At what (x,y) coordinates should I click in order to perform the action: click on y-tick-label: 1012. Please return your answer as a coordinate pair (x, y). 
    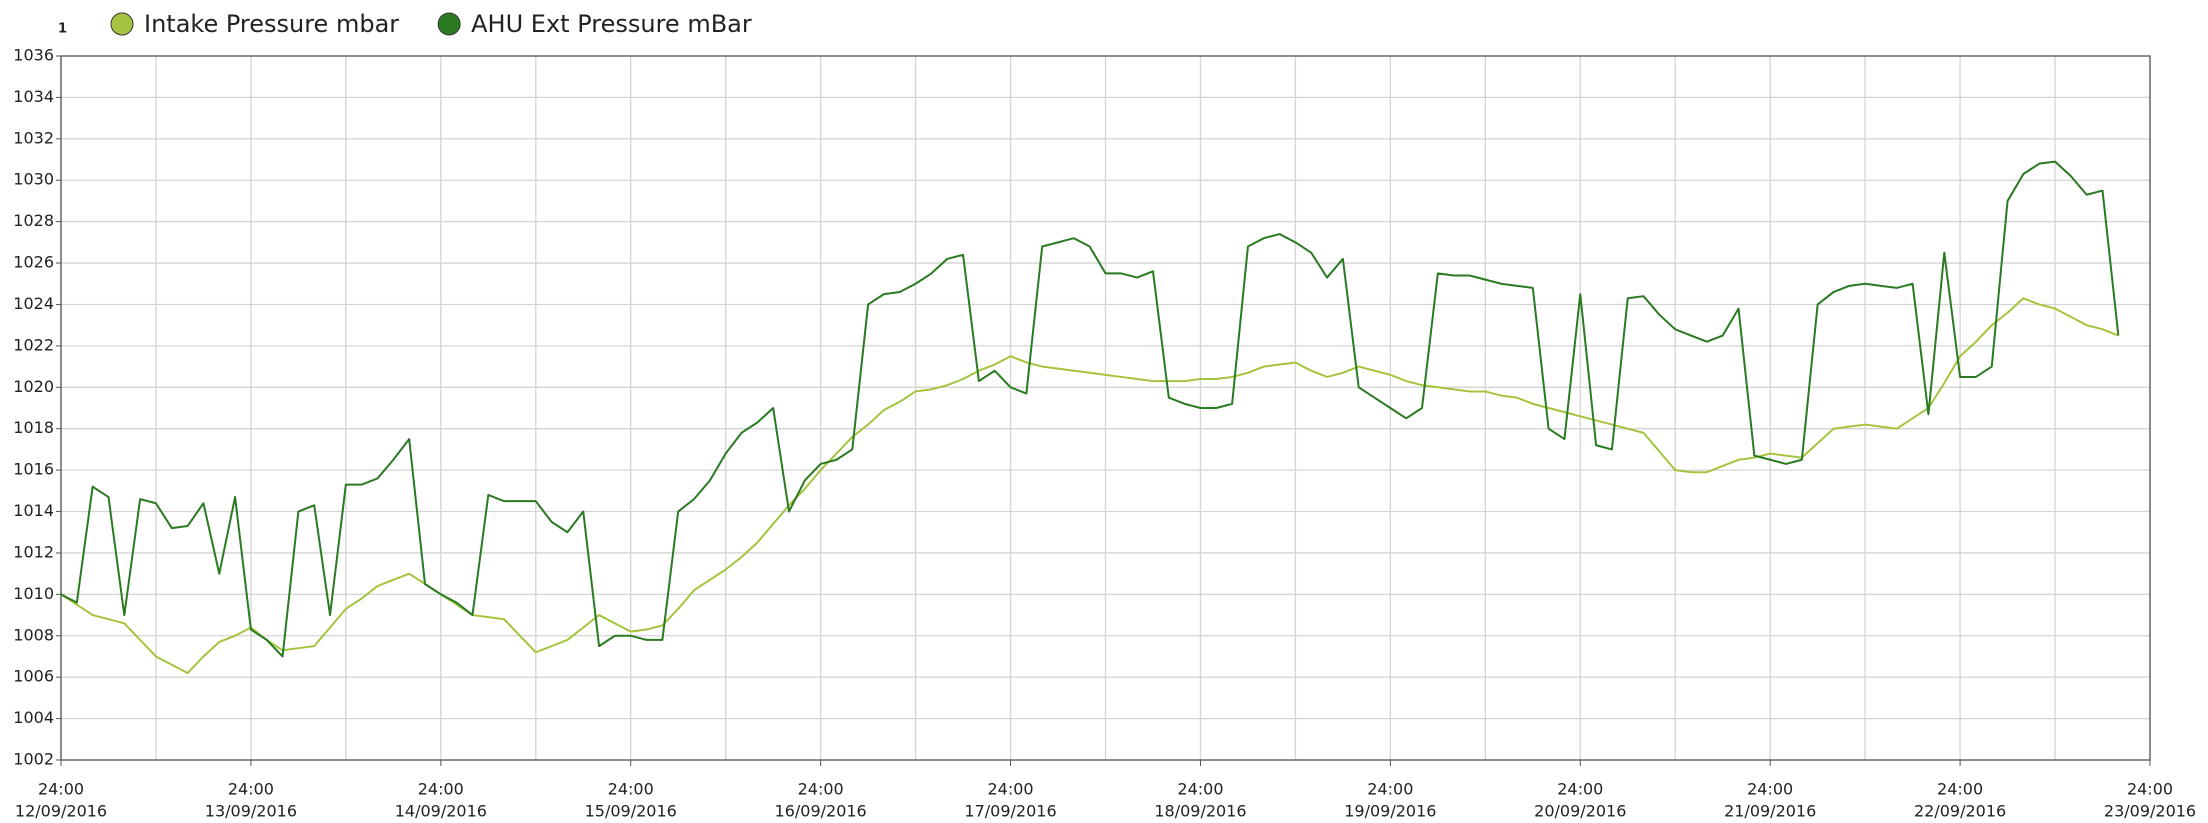
    Looking at the image, I should click on (33, 551).